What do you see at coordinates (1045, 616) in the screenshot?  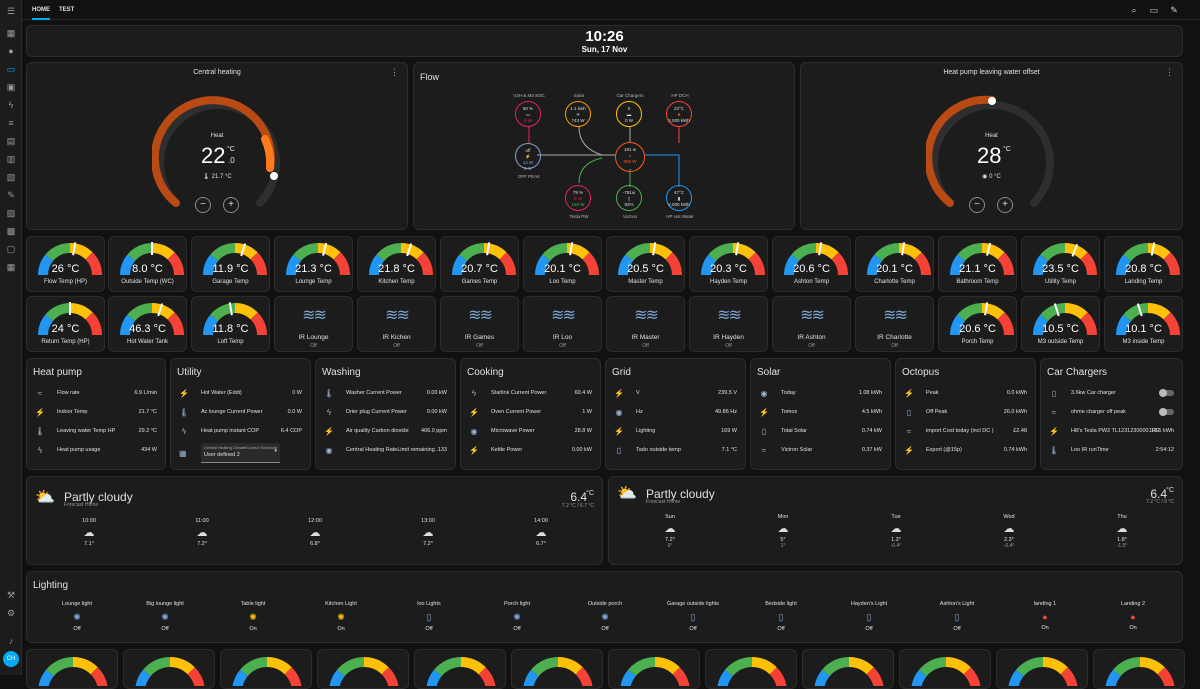 I see `light-toggle: landing 1 ● On` at bounding box center [1045, 616].